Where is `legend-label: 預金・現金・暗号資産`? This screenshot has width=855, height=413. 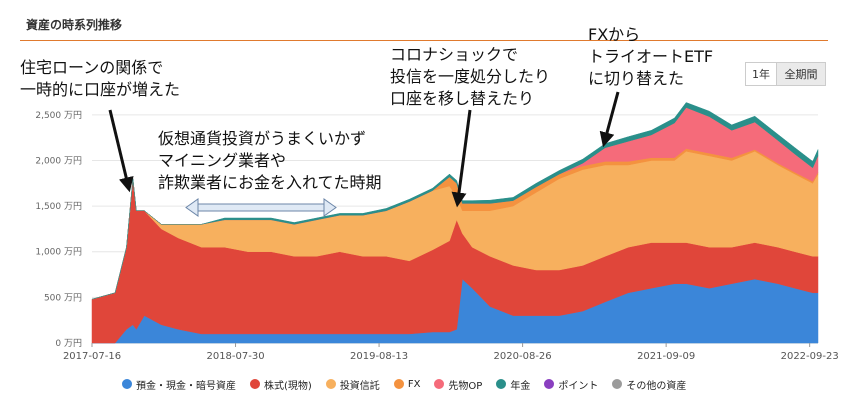
legend-label: 預金・現金・暗号資産 is located at coordinates (186, 386).